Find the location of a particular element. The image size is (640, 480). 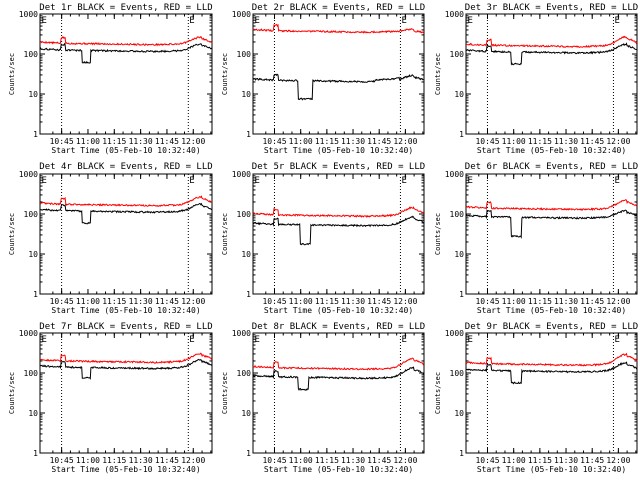

chart-title: Det 3r BLACK = Events, RED = LLD is located at coordinates (551, 8).